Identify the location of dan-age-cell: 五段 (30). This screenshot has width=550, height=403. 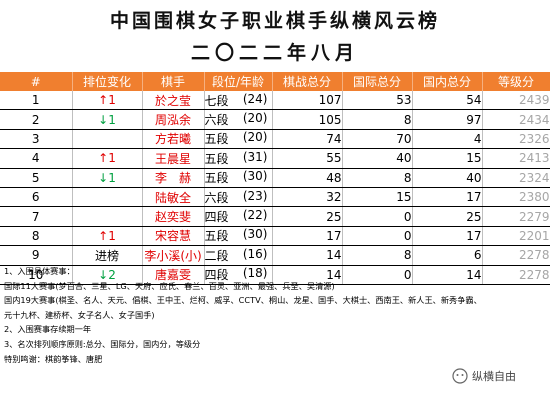
(238, 236).